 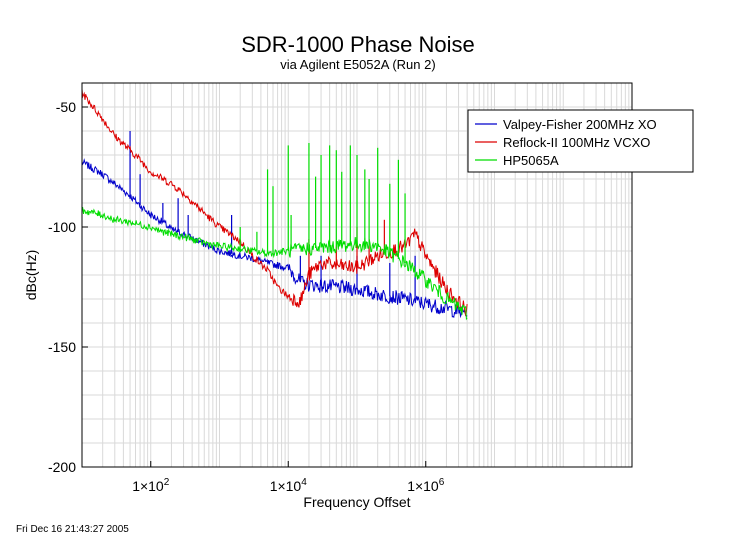 What do you see at coordinates (62, 467) in the screenshot?
I see `y-tick-label: -200` at bounding box center [62, 467].